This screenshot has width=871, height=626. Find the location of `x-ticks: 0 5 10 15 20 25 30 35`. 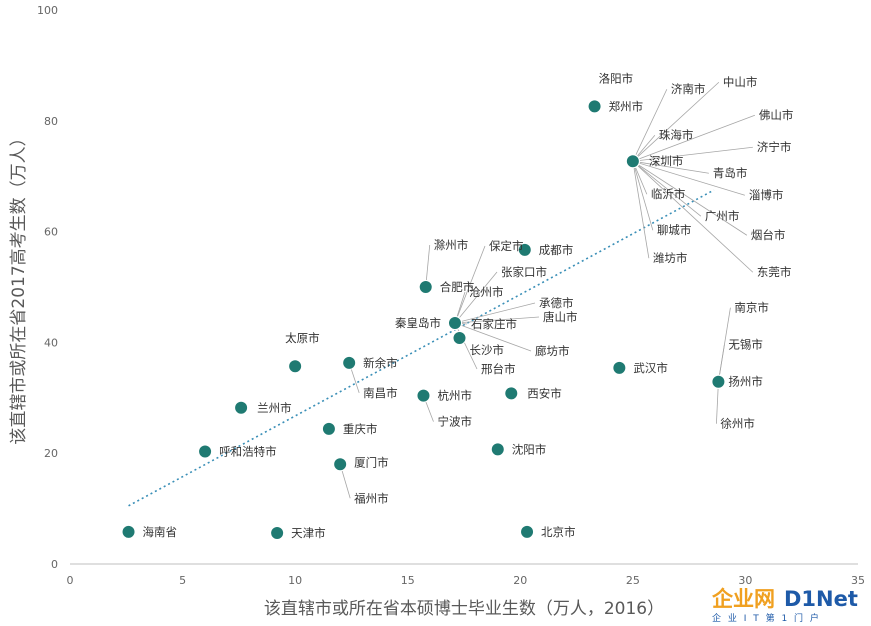

x-ticks: 0 5 10 15 20 25 30 35 is located at coordinates (466, 580).